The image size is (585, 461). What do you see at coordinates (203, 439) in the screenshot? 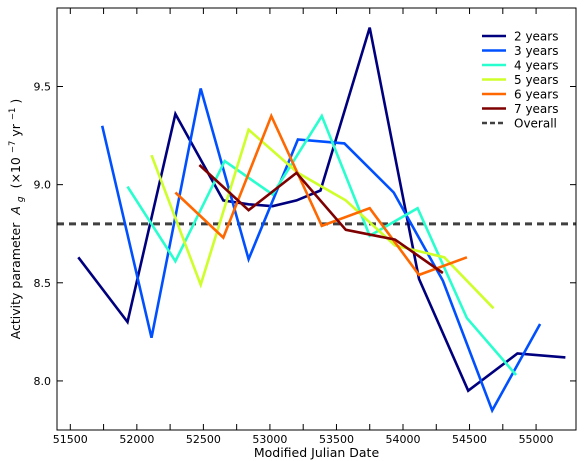
I see `x-tick-label: 52500` at bounding box center [203, 439].